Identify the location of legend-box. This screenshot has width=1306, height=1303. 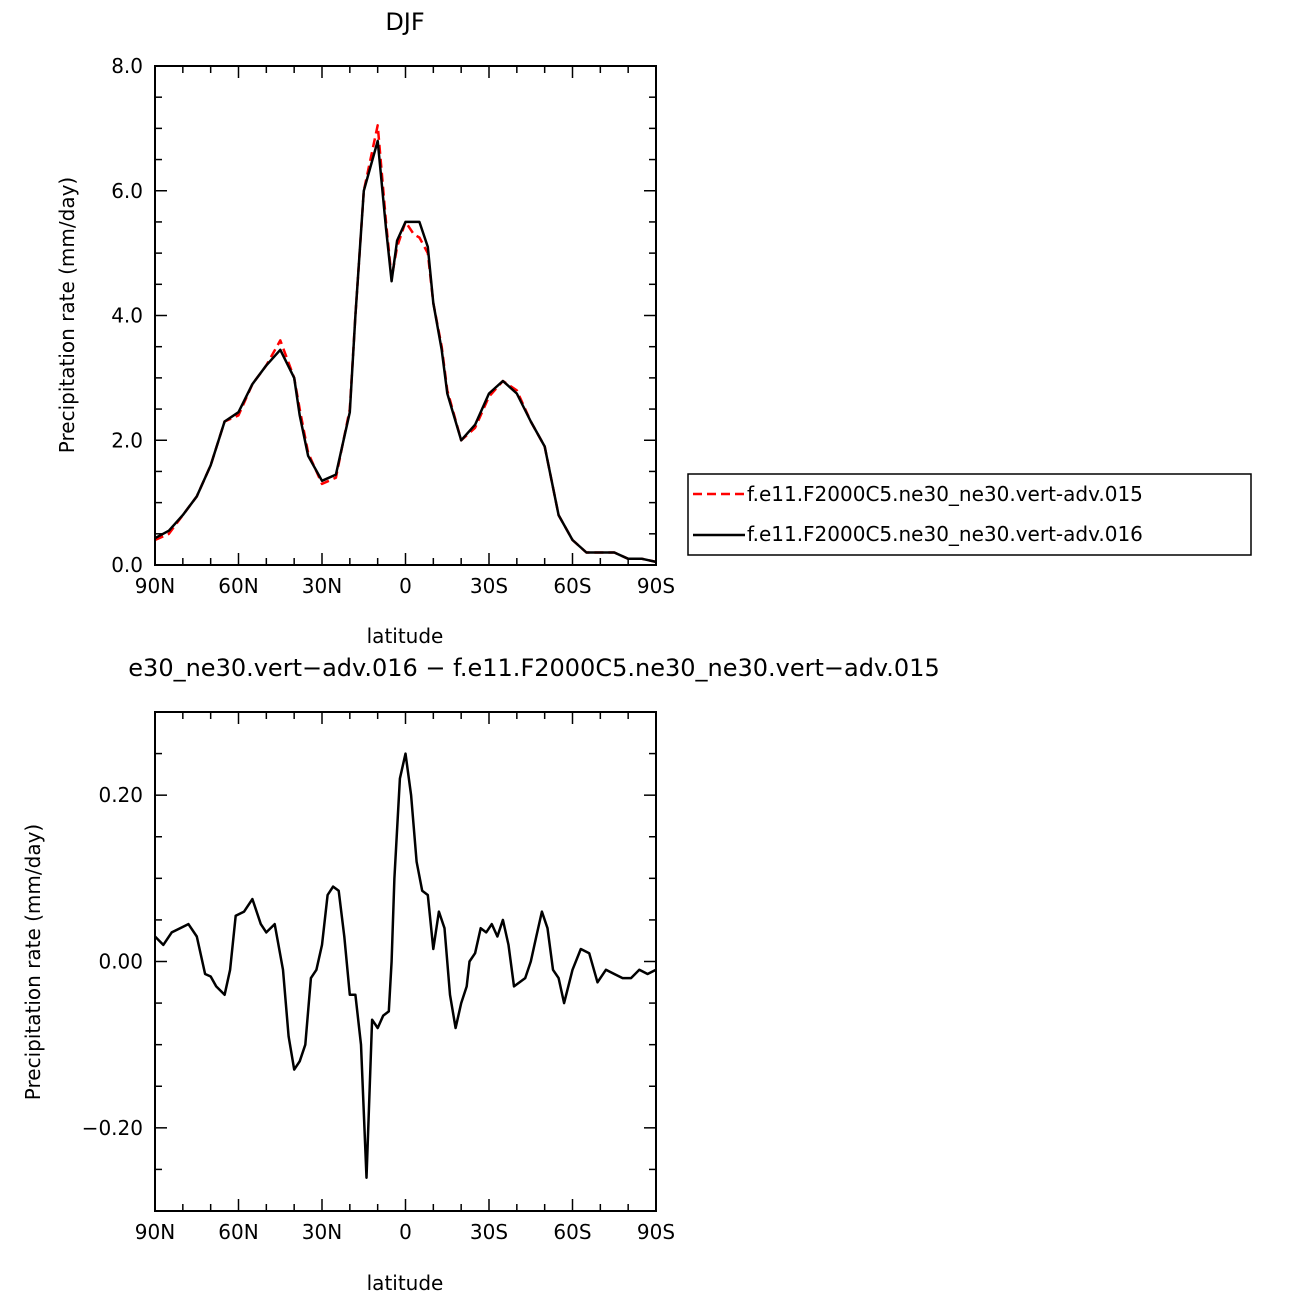
(969, 514).